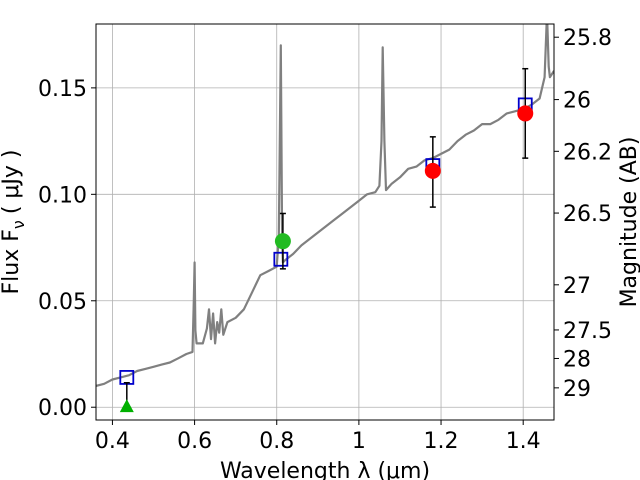 The image size is (640, 480). Describe the element at coordinates (359, 441) in the screenshot. I see `x-tick-label: 1` at that location.